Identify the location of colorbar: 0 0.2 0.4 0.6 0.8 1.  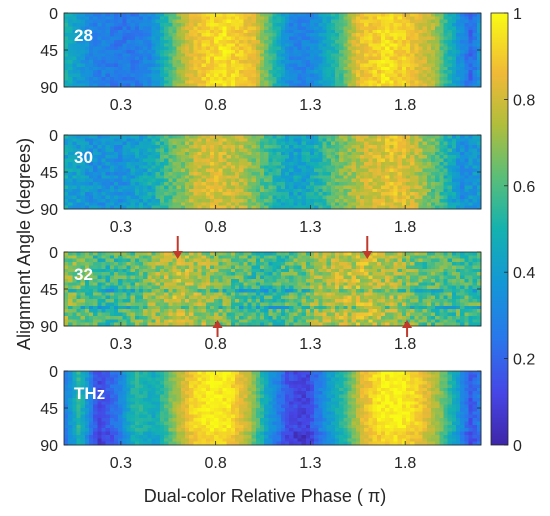
(512, 230).